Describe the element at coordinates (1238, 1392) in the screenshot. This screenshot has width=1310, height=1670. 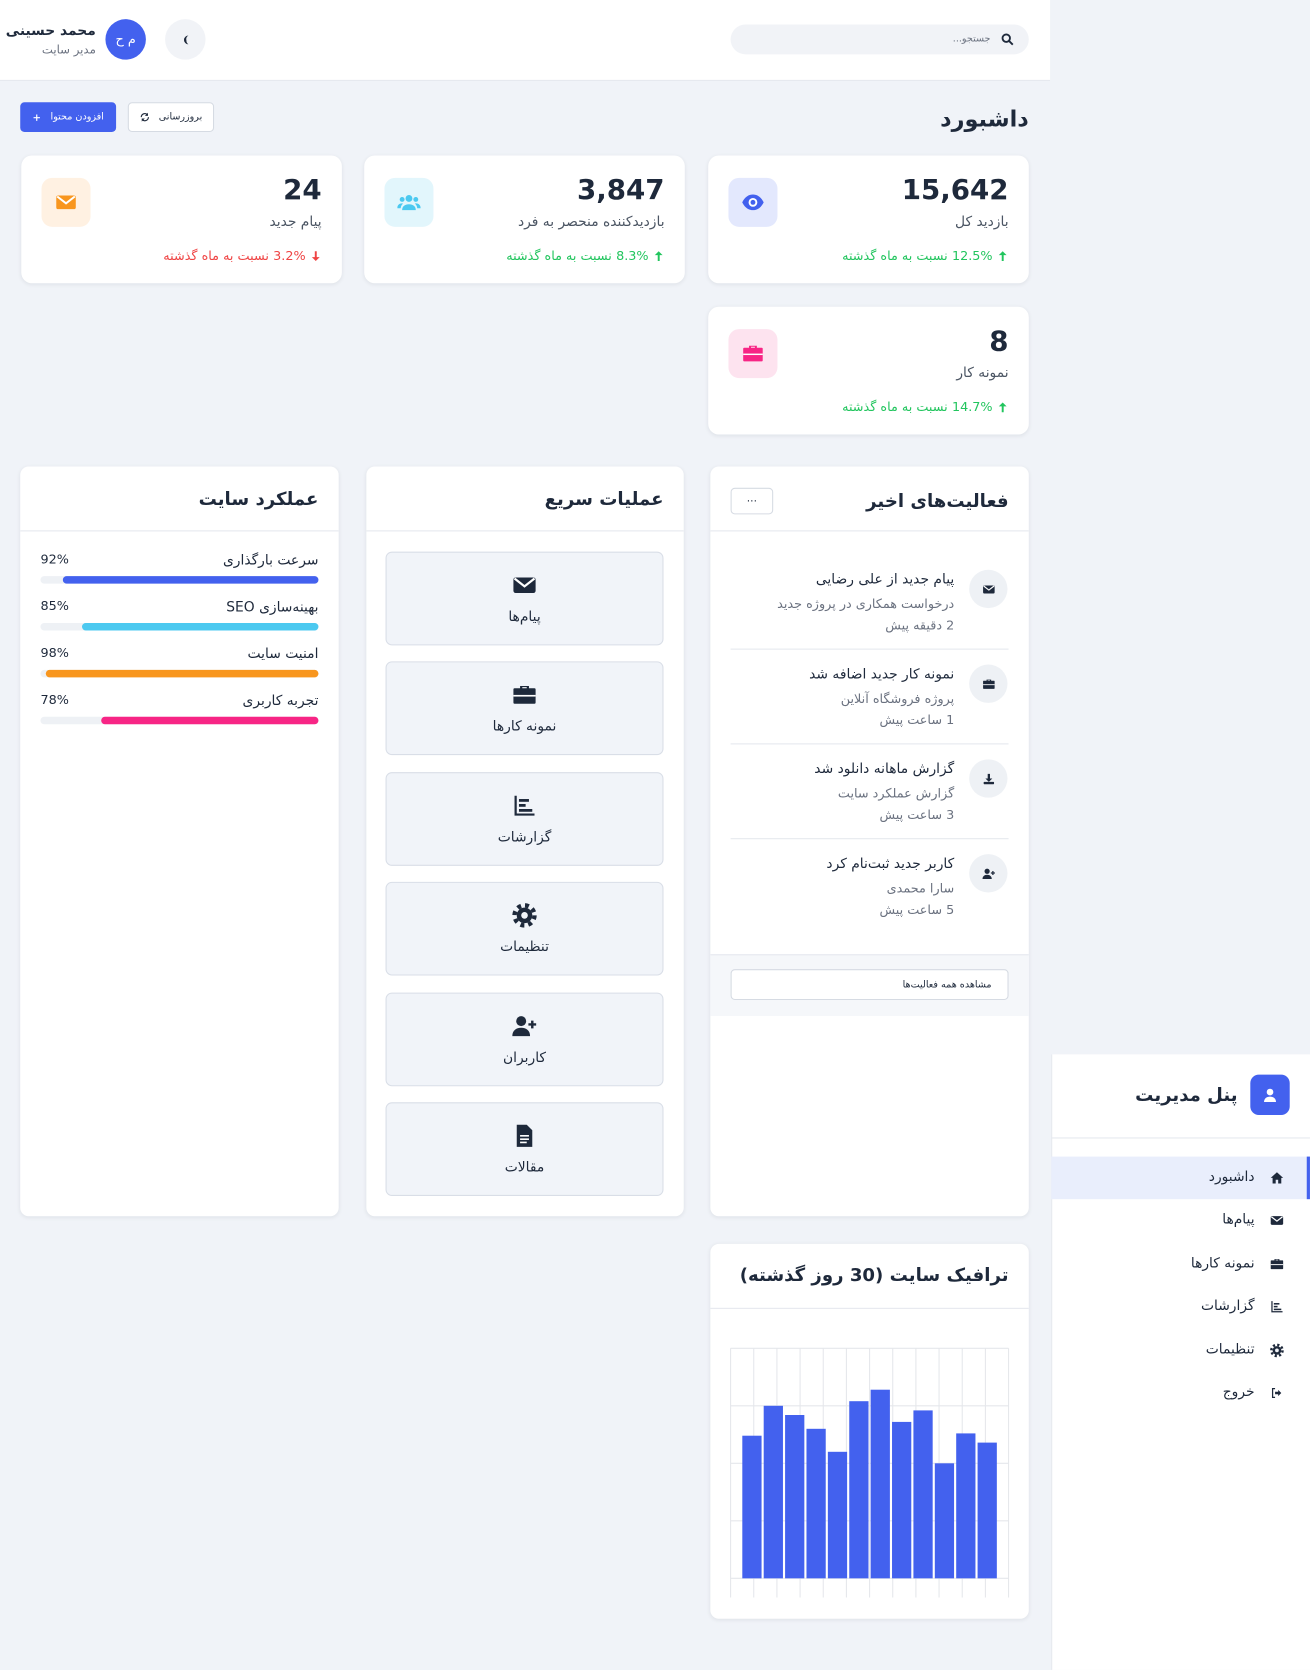
I see `menu-label: خروج` at that location.